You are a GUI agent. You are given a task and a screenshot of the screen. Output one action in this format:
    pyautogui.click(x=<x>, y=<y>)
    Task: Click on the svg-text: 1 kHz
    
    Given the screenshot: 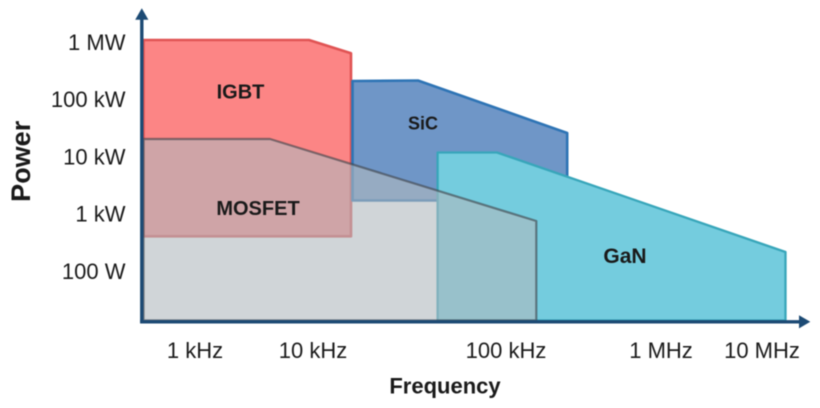 What is the action you would take?
    pyautogui.click(x=195, y=350)
    